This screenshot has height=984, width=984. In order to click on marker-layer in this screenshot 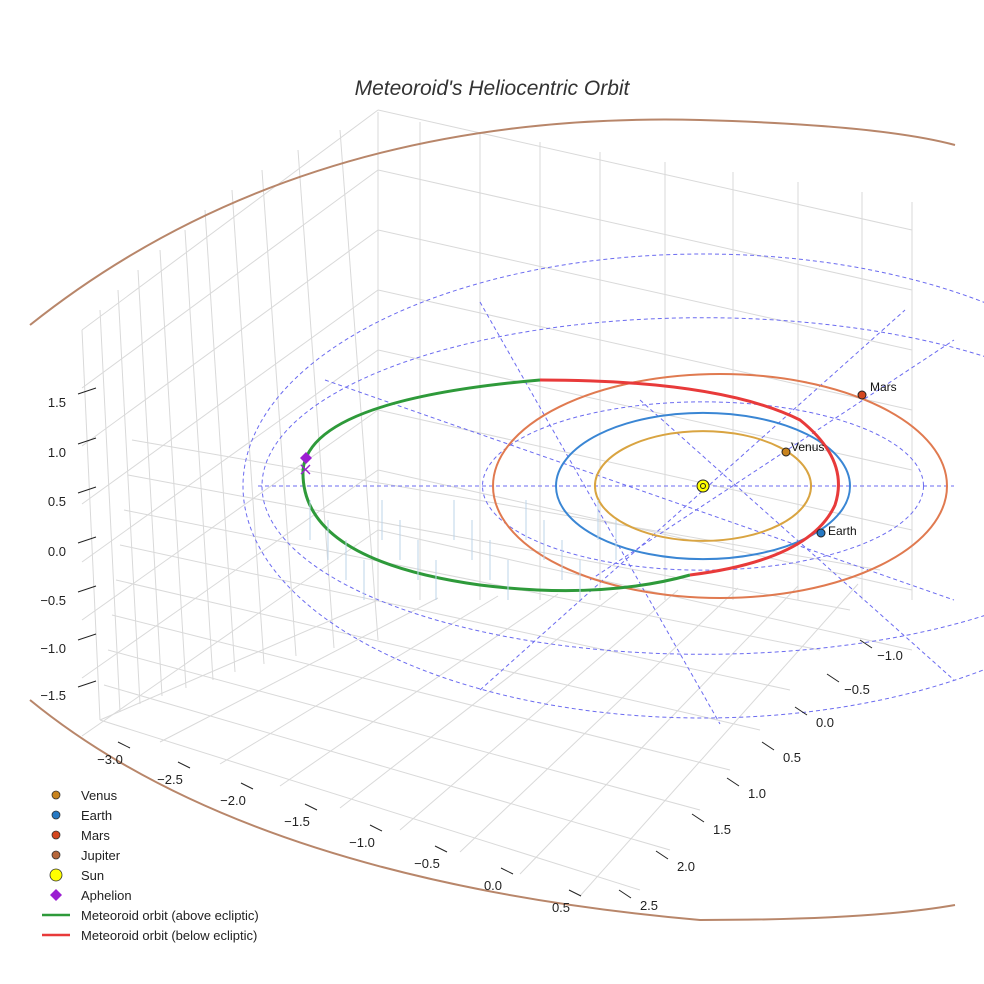, I will do `click(583, 464)`.